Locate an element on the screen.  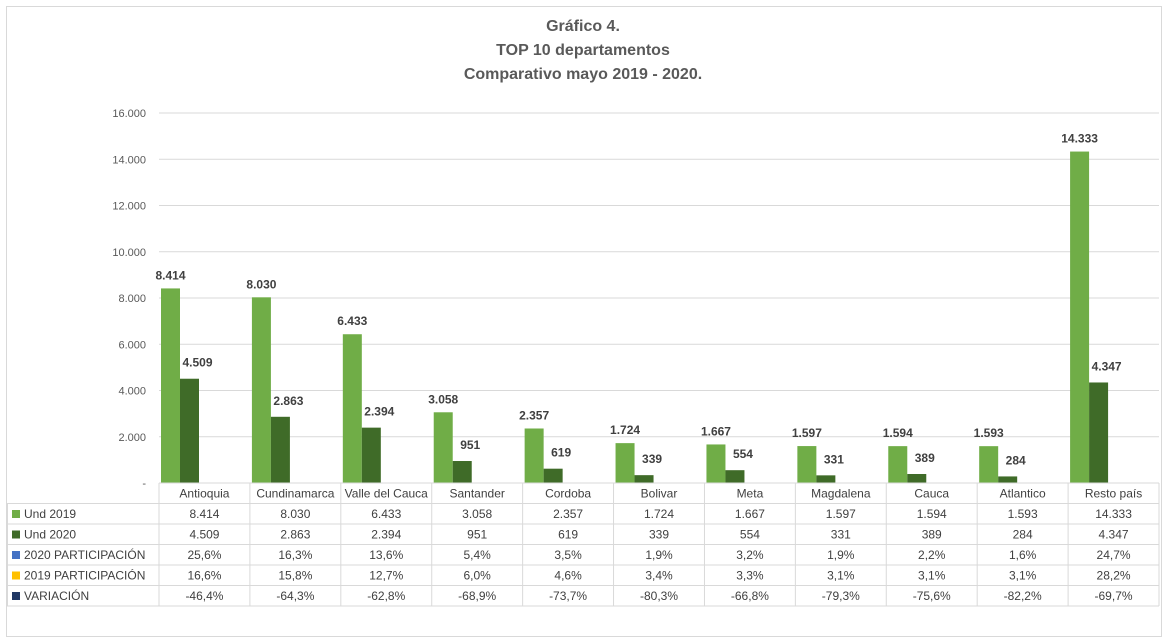
table-cell: 3,2% is located at coordinates (750, 555).